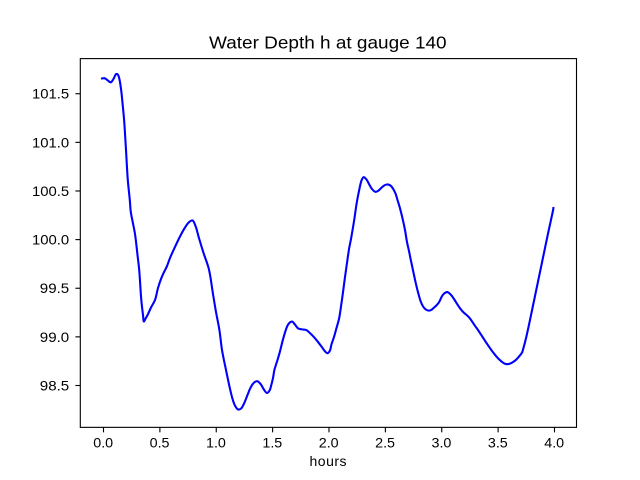 This screenshot has width=640, height=480. I want to click on svg-text: 4.0, so click(554, 443).